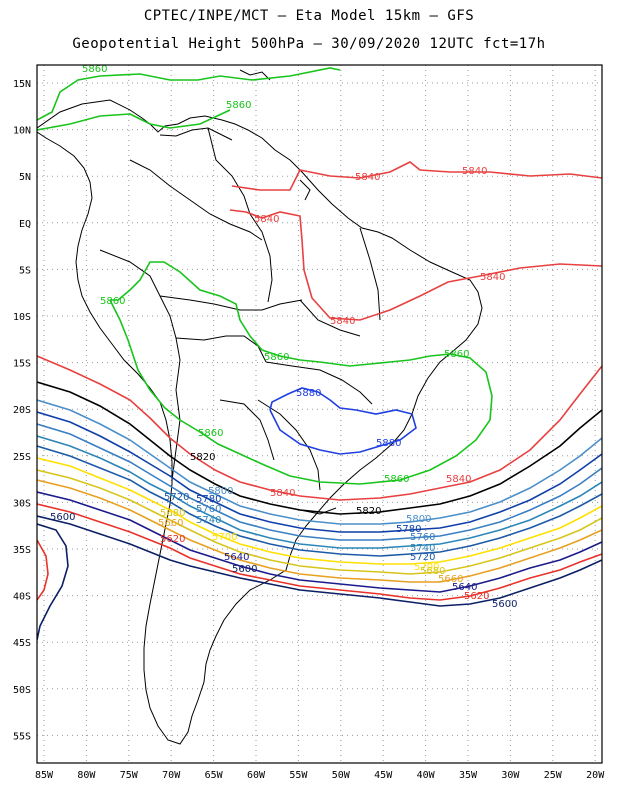 The width and height of the screenshot is (618, 800). I want to click on longitude-label: 30W, so click(510, 775).